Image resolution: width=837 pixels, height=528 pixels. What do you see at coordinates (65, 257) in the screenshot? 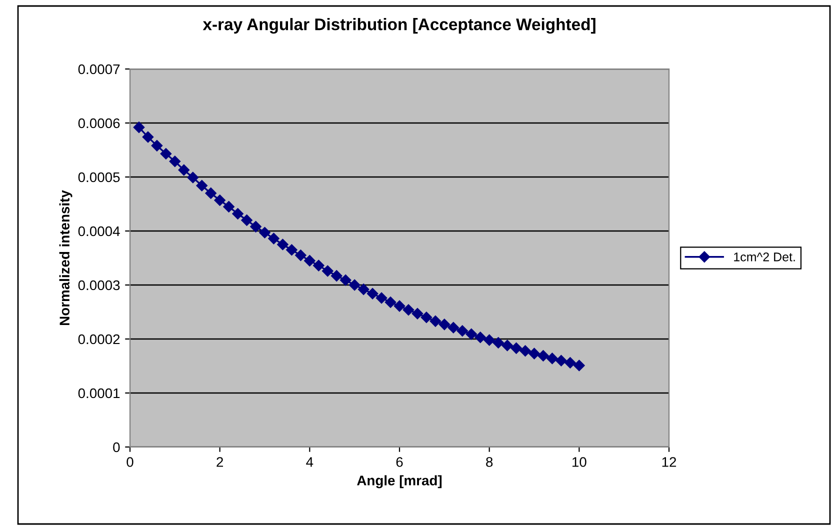
I see `y-axis-title: Normalized intensity` at bounding box center [65, 257].